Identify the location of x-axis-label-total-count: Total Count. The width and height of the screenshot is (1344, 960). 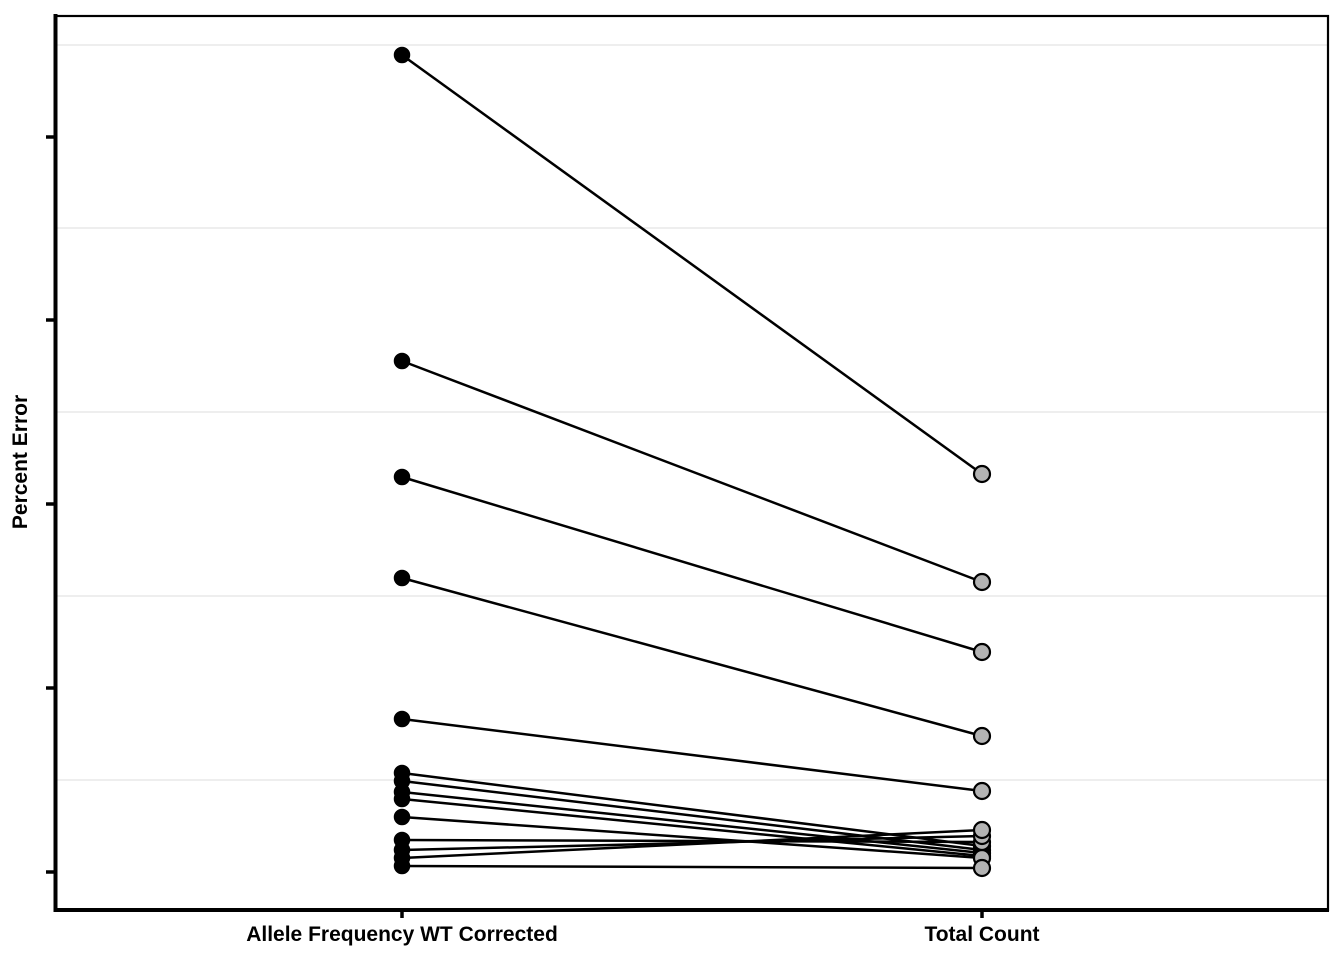
(981, 934).